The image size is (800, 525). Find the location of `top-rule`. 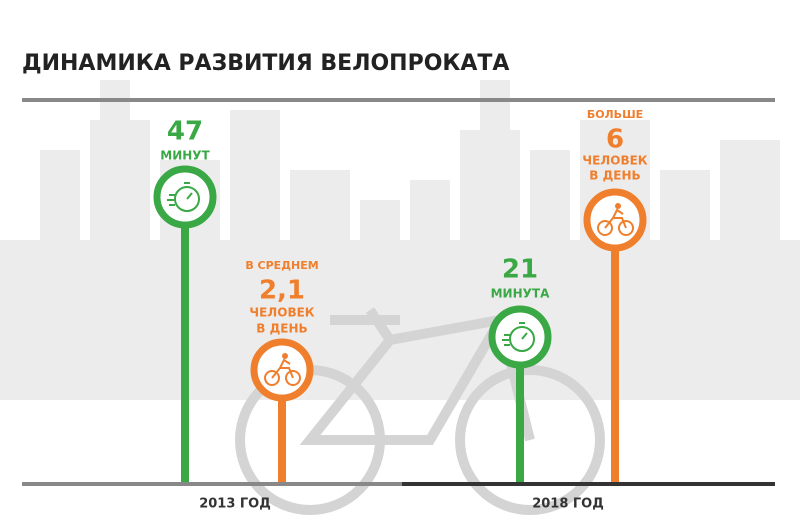

top-rule is located at coordinates (398, 100).